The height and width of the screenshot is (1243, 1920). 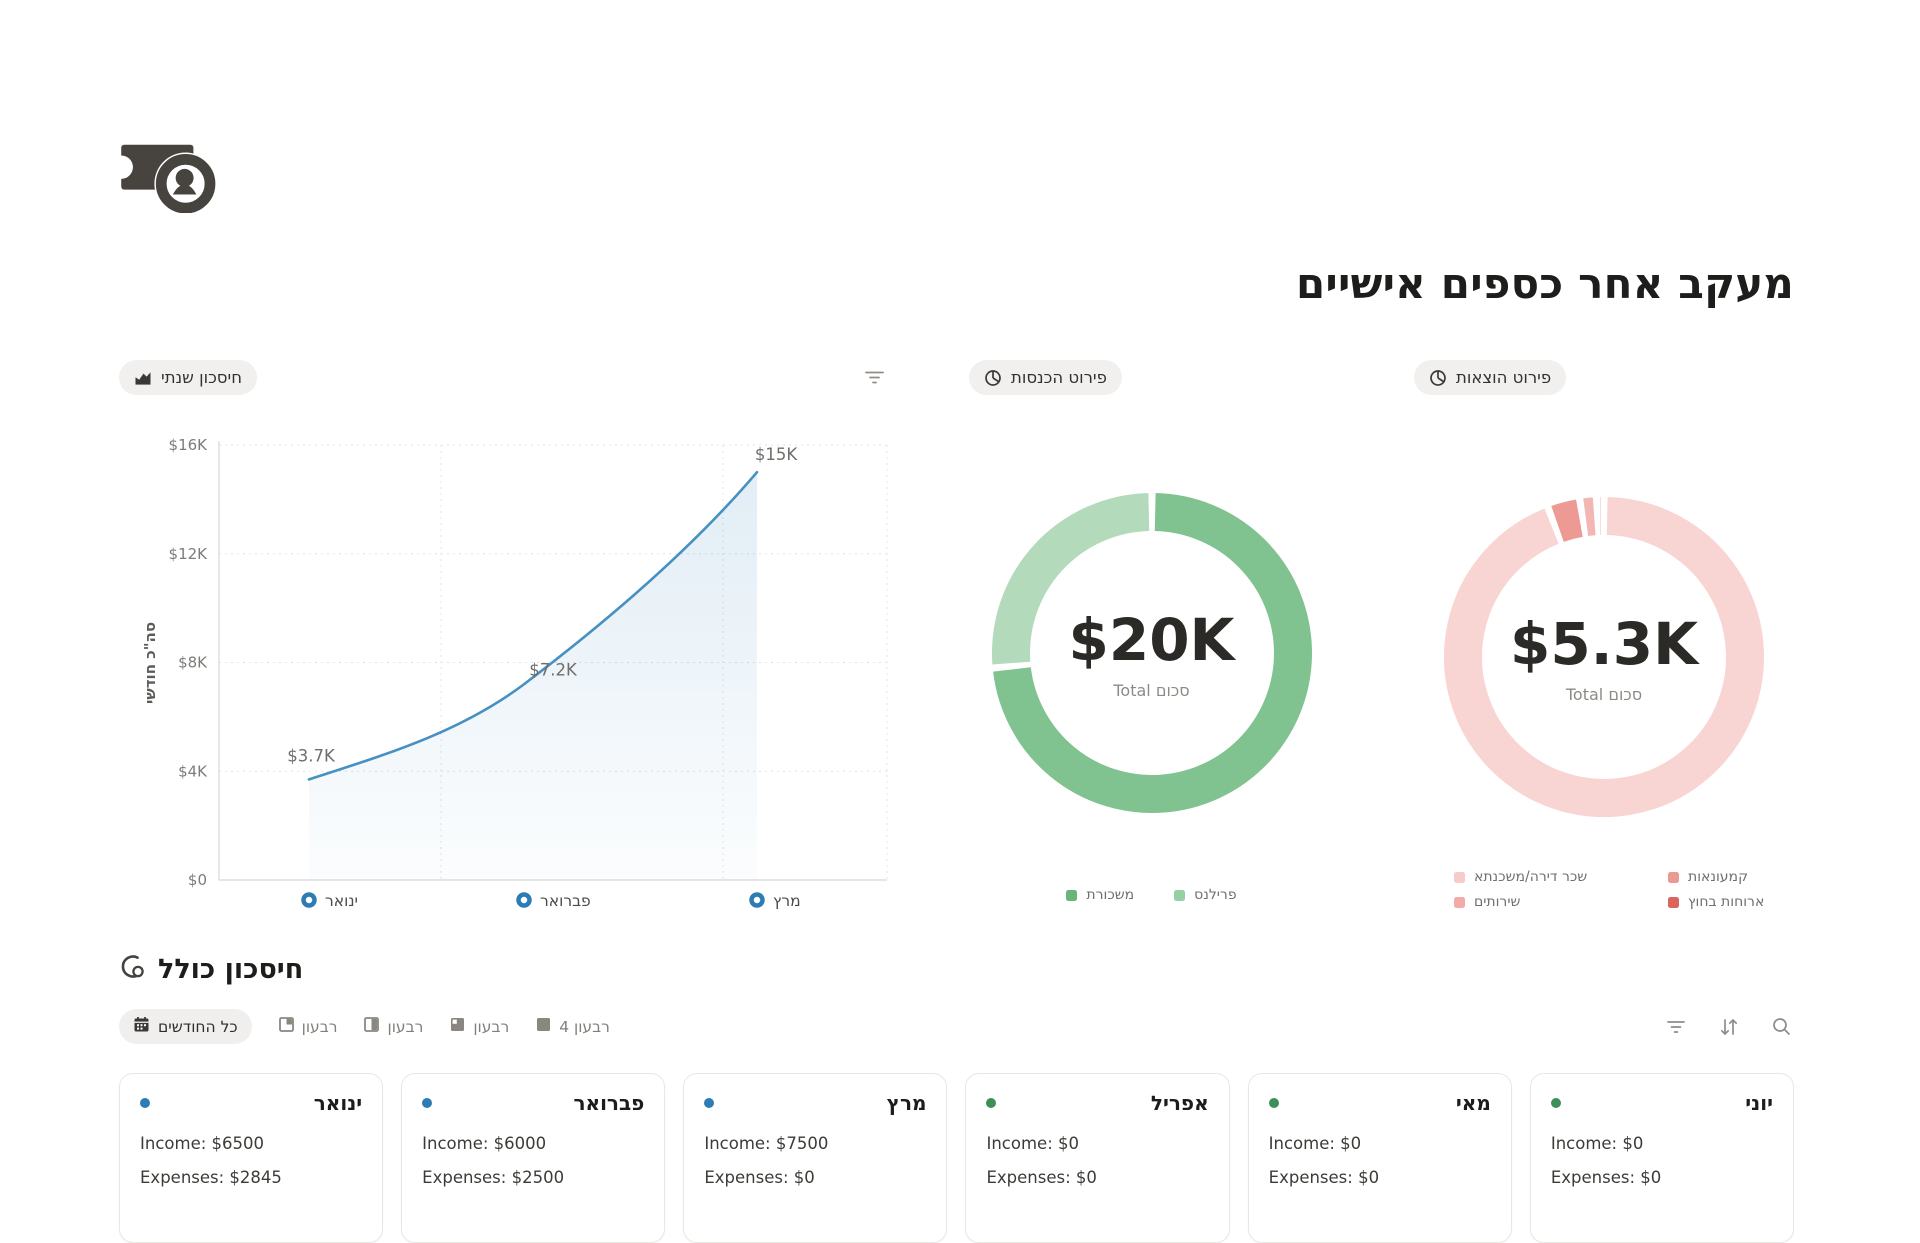 I want to click on income-header: פירוט הכנסות, so click(x=1151, y=378).